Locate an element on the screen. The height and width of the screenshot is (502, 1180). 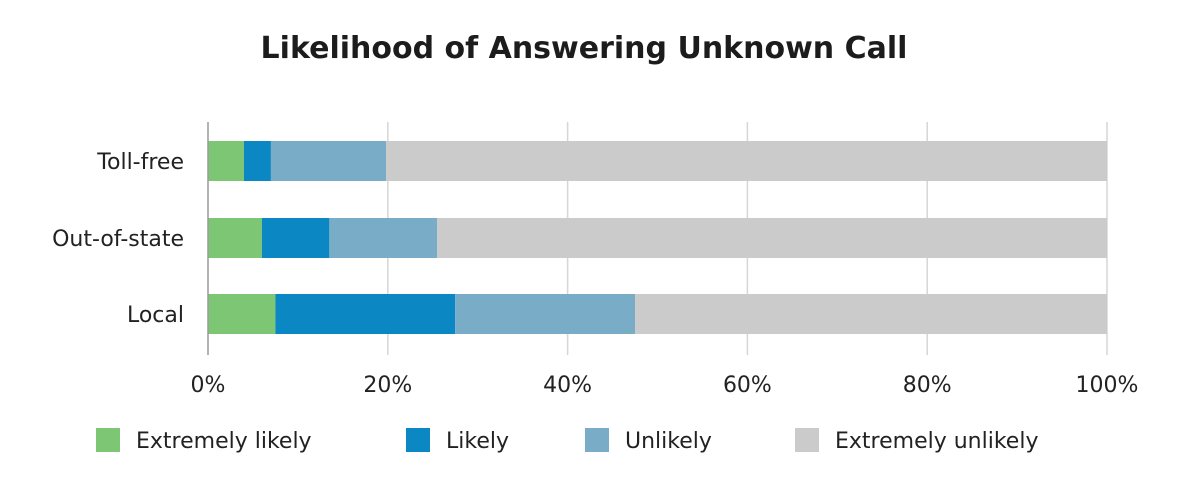
x-tick-label: 60% is located at coordinates (747, 385).